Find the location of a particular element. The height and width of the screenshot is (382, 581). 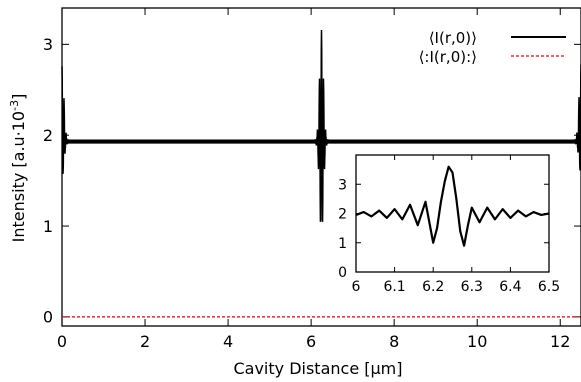

inset-y-tick-label: 1 is located at coordinates (342, 244).